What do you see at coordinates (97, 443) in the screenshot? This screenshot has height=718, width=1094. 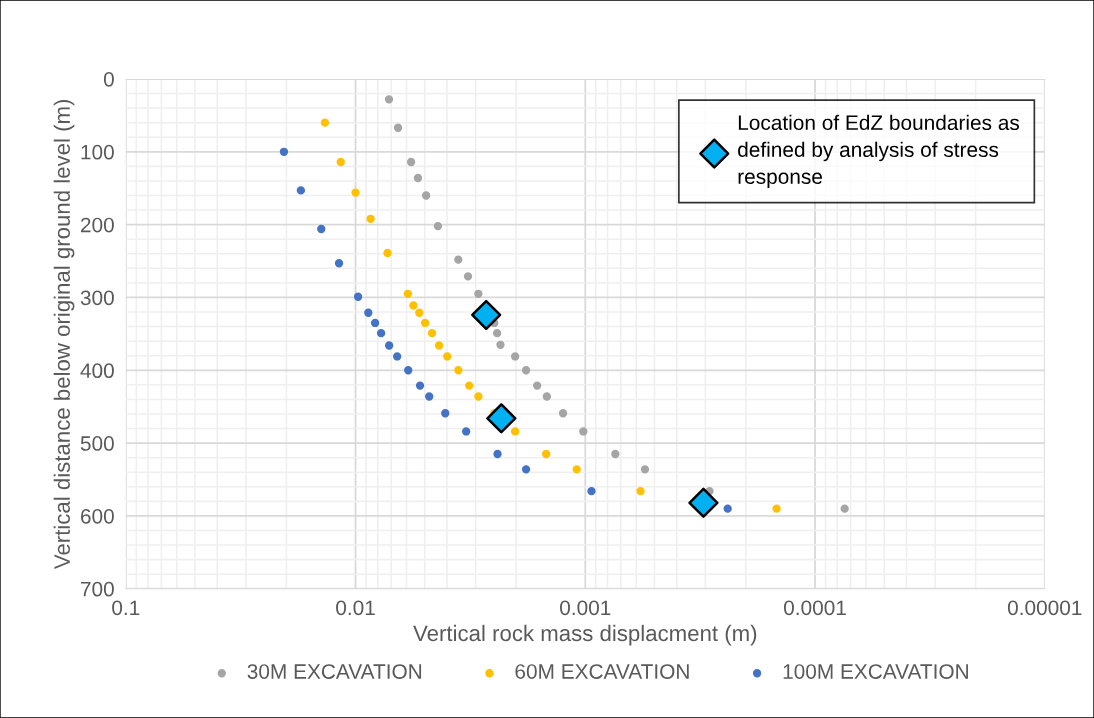 I see `y-tick-label: 500` at bounding box center [97, 443].